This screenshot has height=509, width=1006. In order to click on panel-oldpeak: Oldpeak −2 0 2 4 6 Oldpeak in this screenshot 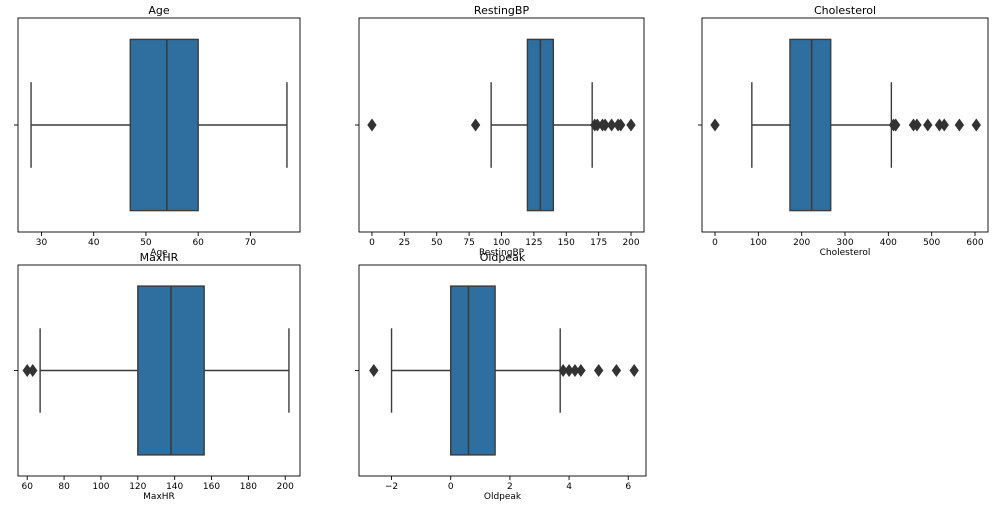, I will do `click(501, 376)`.